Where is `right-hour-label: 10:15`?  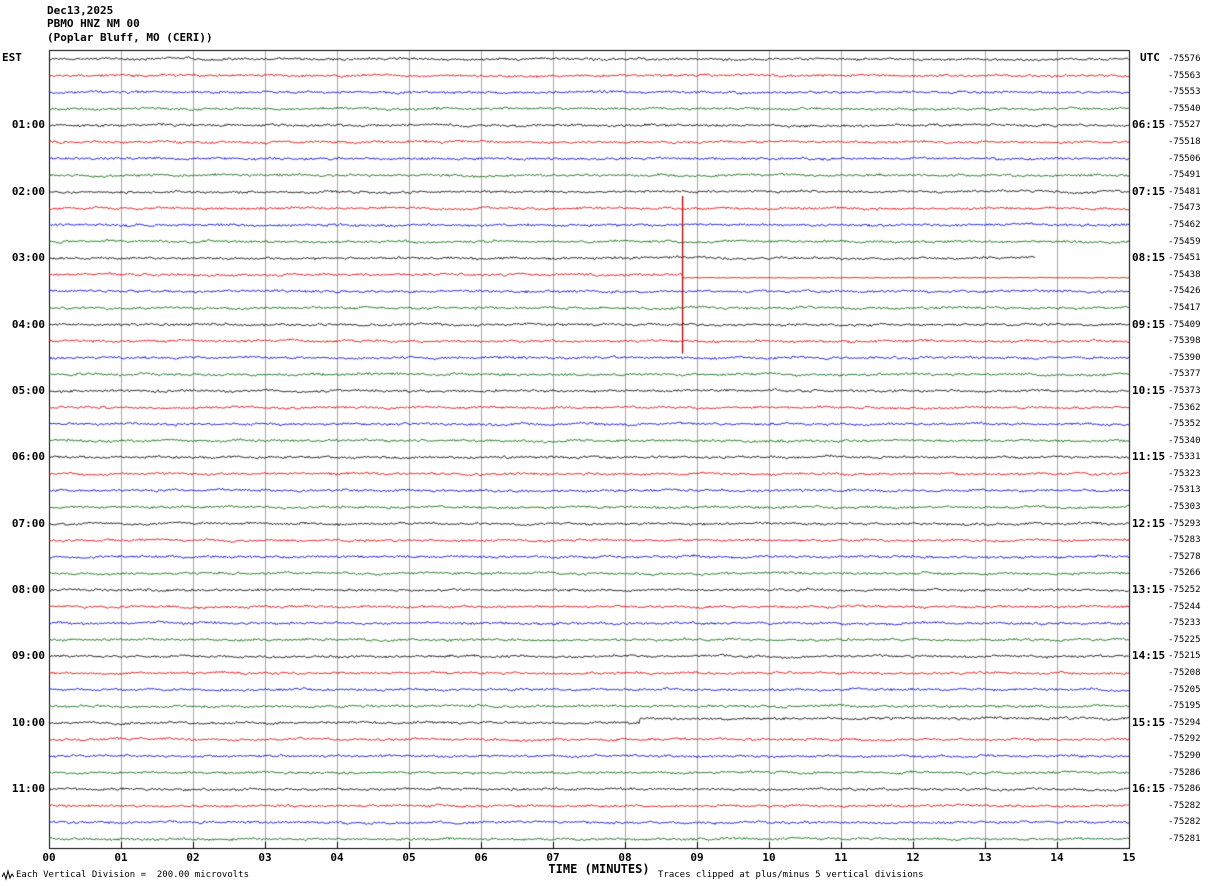
right-hour-label: 10:15 is located at coordinates (1149, 390).